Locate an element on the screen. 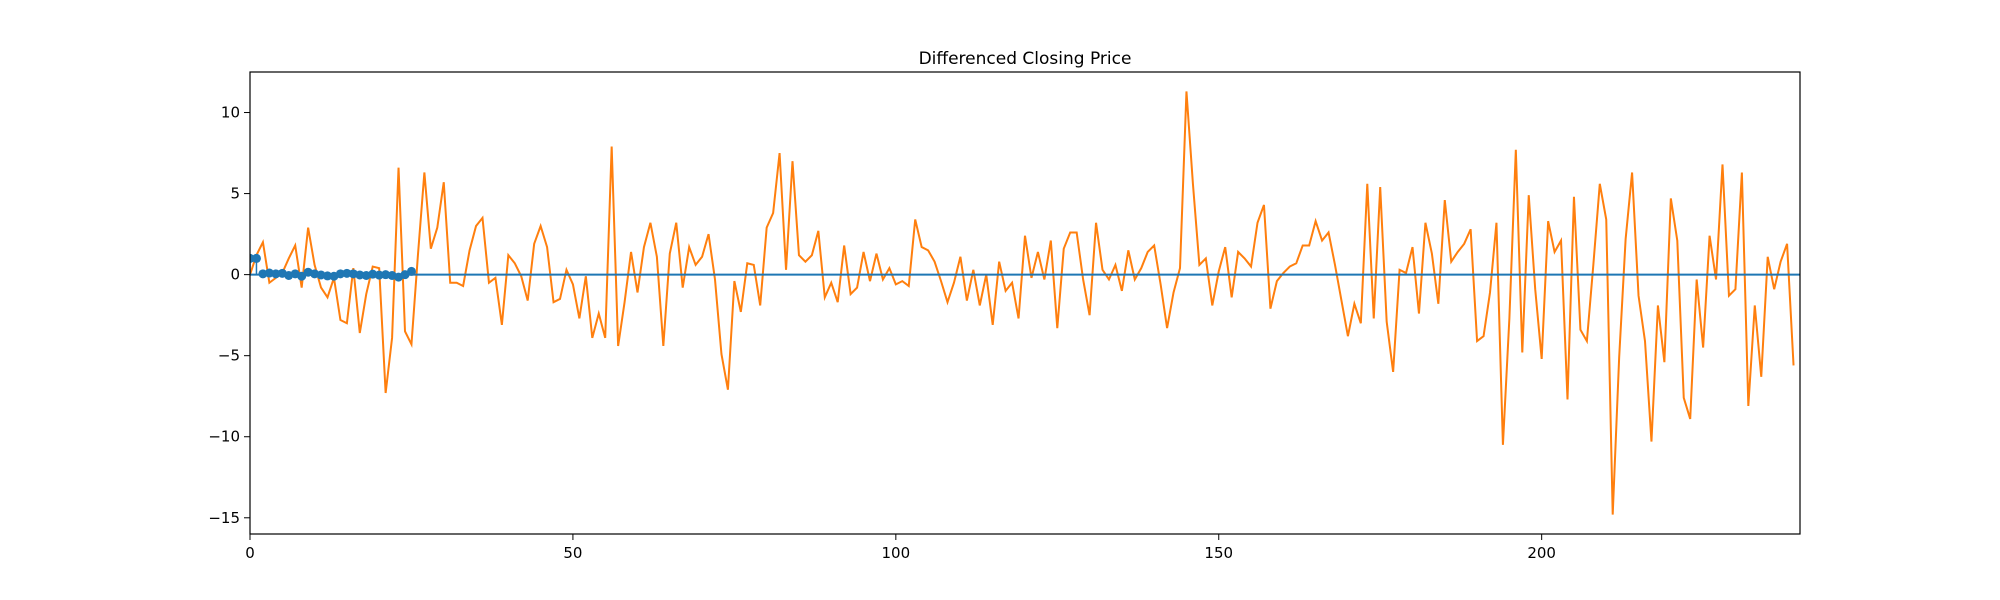 The image size is (2000, 600). y-tick-label: −15 is located at coordinates (224, 518).